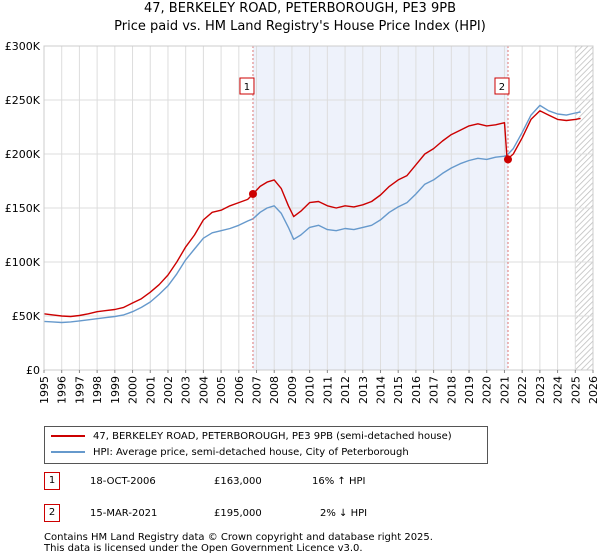  What do you see at coordinates (398, 390) in the screenshot?
I see `x-tick-label: 2015` at bounding box center [398, 390].